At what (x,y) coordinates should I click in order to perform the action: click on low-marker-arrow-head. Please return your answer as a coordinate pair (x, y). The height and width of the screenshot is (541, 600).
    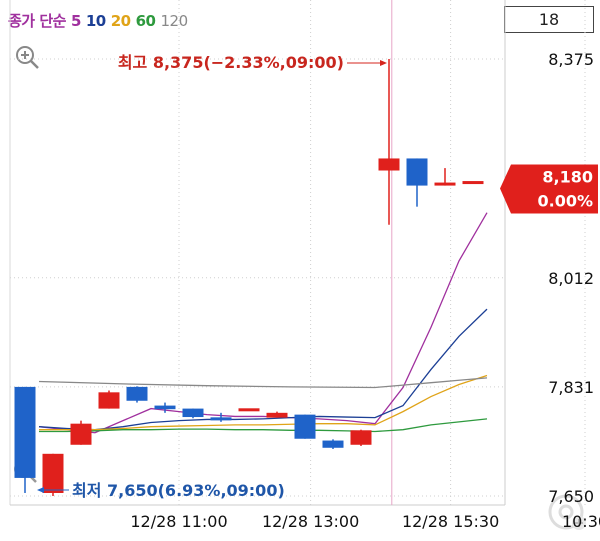
    Looking at the image, I should click on (40, 490).